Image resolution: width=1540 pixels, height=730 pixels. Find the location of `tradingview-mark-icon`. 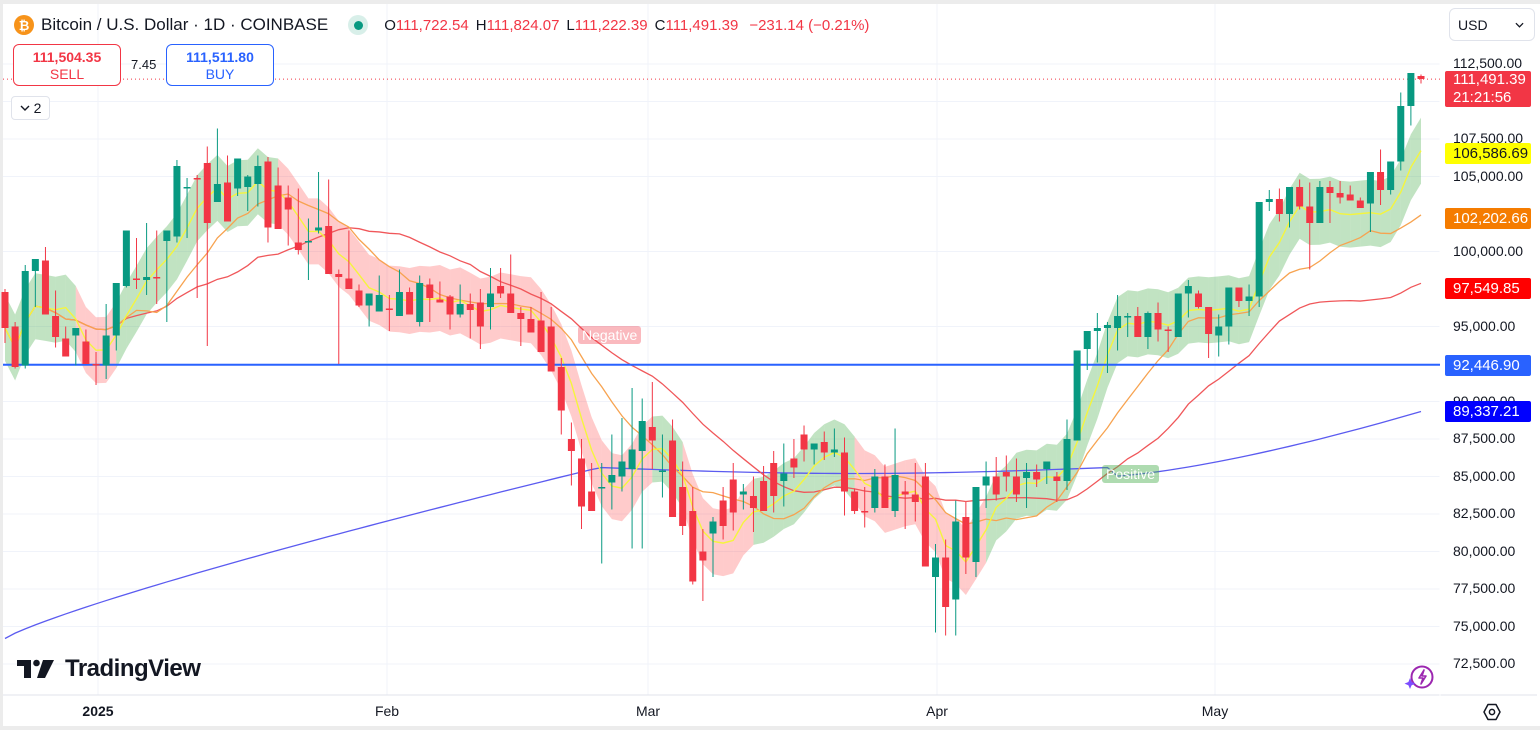

tradingview-mark-icon is located at coordinates (35, 668).